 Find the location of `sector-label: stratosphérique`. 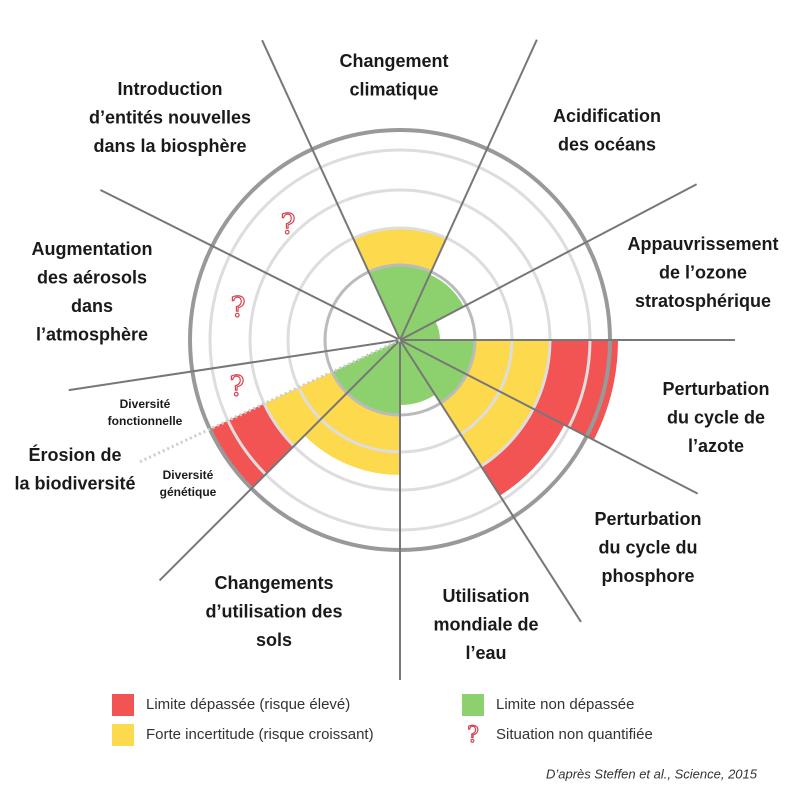

sector-label: stratosphérique is located at coordinates (703, 301).